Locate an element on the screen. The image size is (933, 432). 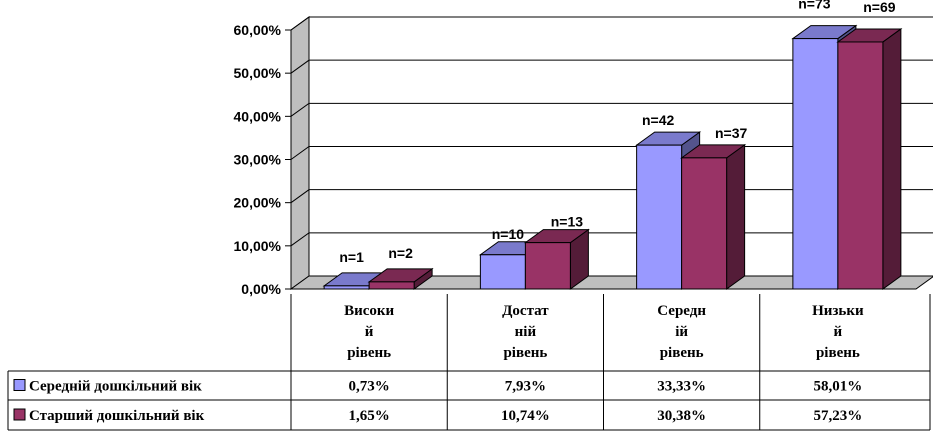
y-tick-label: 20,00% is located at coordinates (258, 203).